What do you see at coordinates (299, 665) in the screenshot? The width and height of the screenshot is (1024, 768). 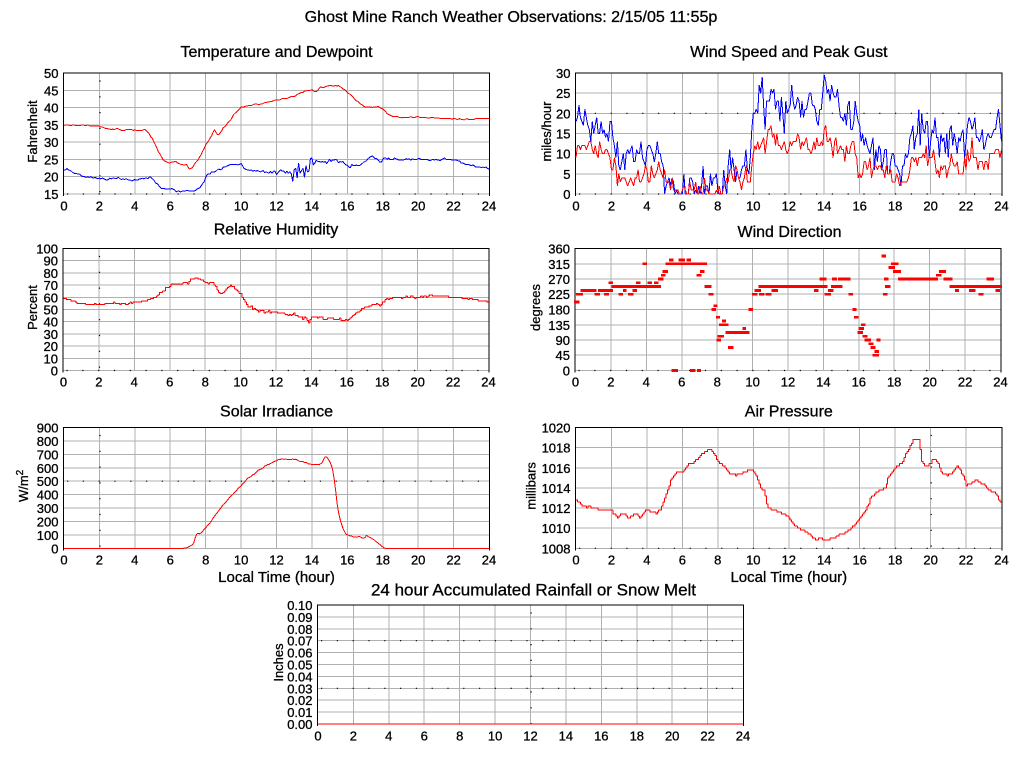 I see `svg-text: 0.05` at bounding box center [299, 665].